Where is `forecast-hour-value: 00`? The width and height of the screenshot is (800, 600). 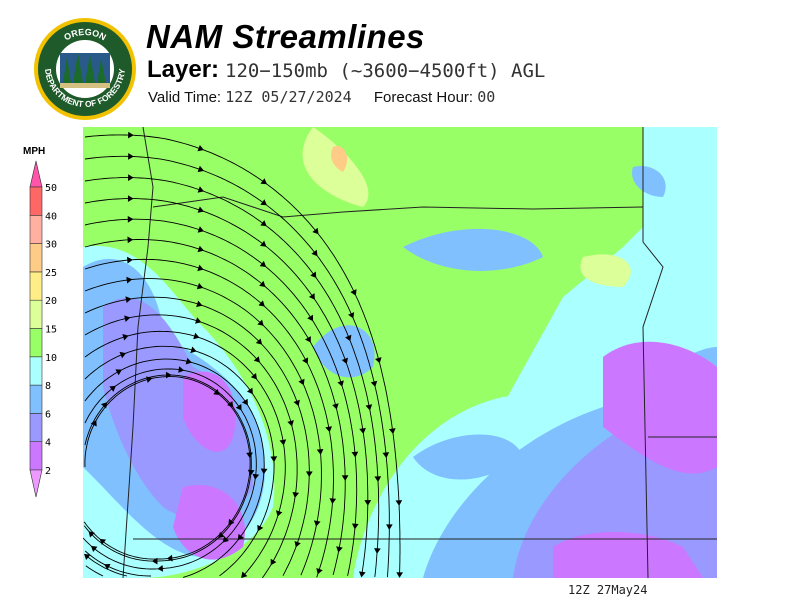 forecast-hour-value: 00 is located at coordinates (486, 97).